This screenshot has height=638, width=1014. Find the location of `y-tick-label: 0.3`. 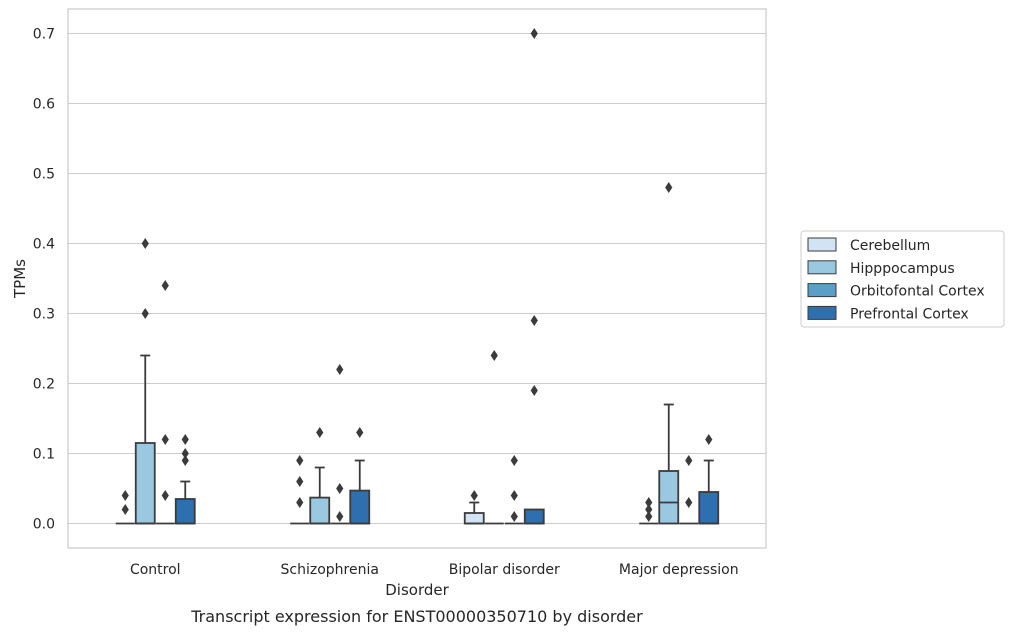

y-tick-label: 0.3 is located at coordinates (44, 315).